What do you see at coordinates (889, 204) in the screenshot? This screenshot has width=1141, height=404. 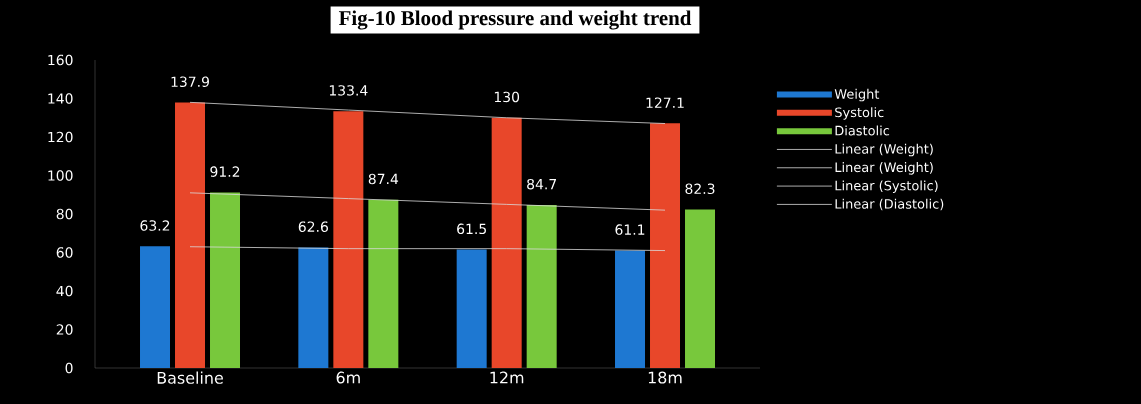 I see `legend-label: Linear (Diastolic)` at bounding box center [889, 204].